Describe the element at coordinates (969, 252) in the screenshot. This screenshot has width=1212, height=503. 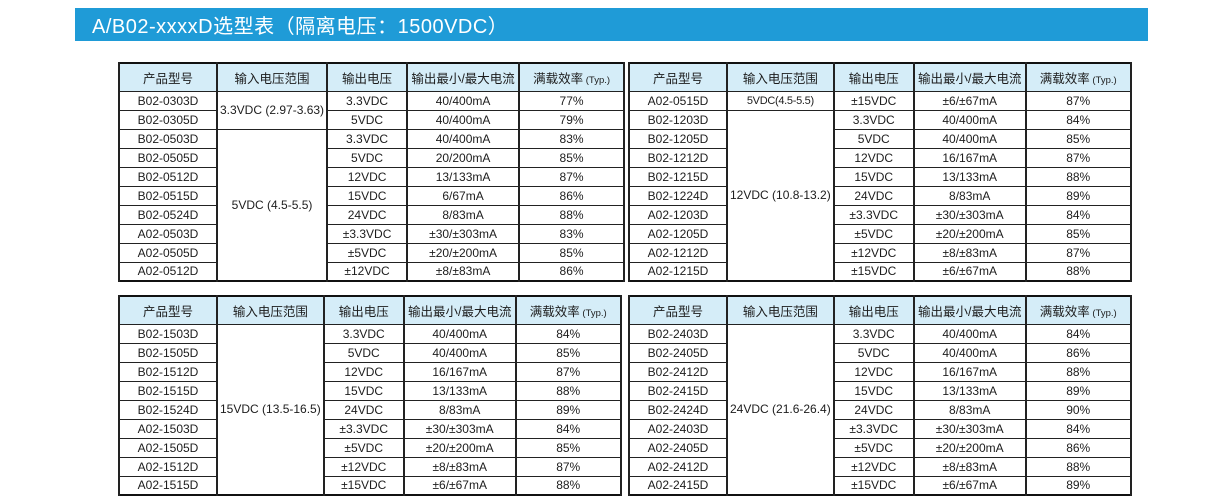
I see `output-current-cell: ±8/±83mA` at that location.